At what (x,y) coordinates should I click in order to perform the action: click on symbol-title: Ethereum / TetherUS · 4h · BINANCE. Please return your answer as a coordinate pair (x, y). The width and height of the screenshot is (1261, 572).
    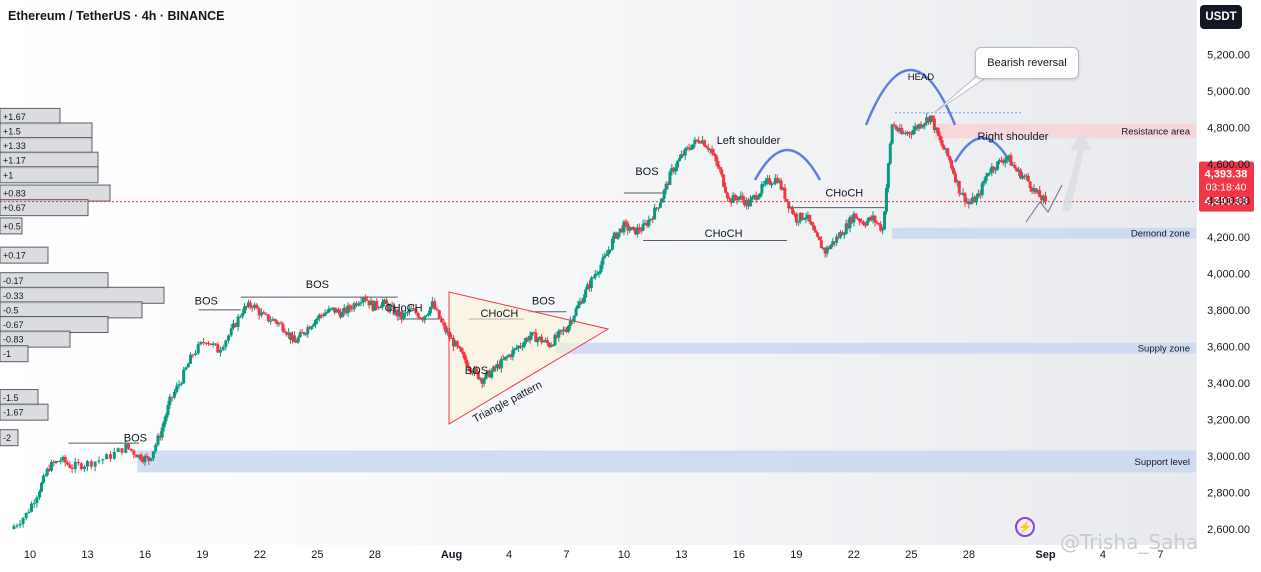
    Looking at the image, I should click on (116, 16).